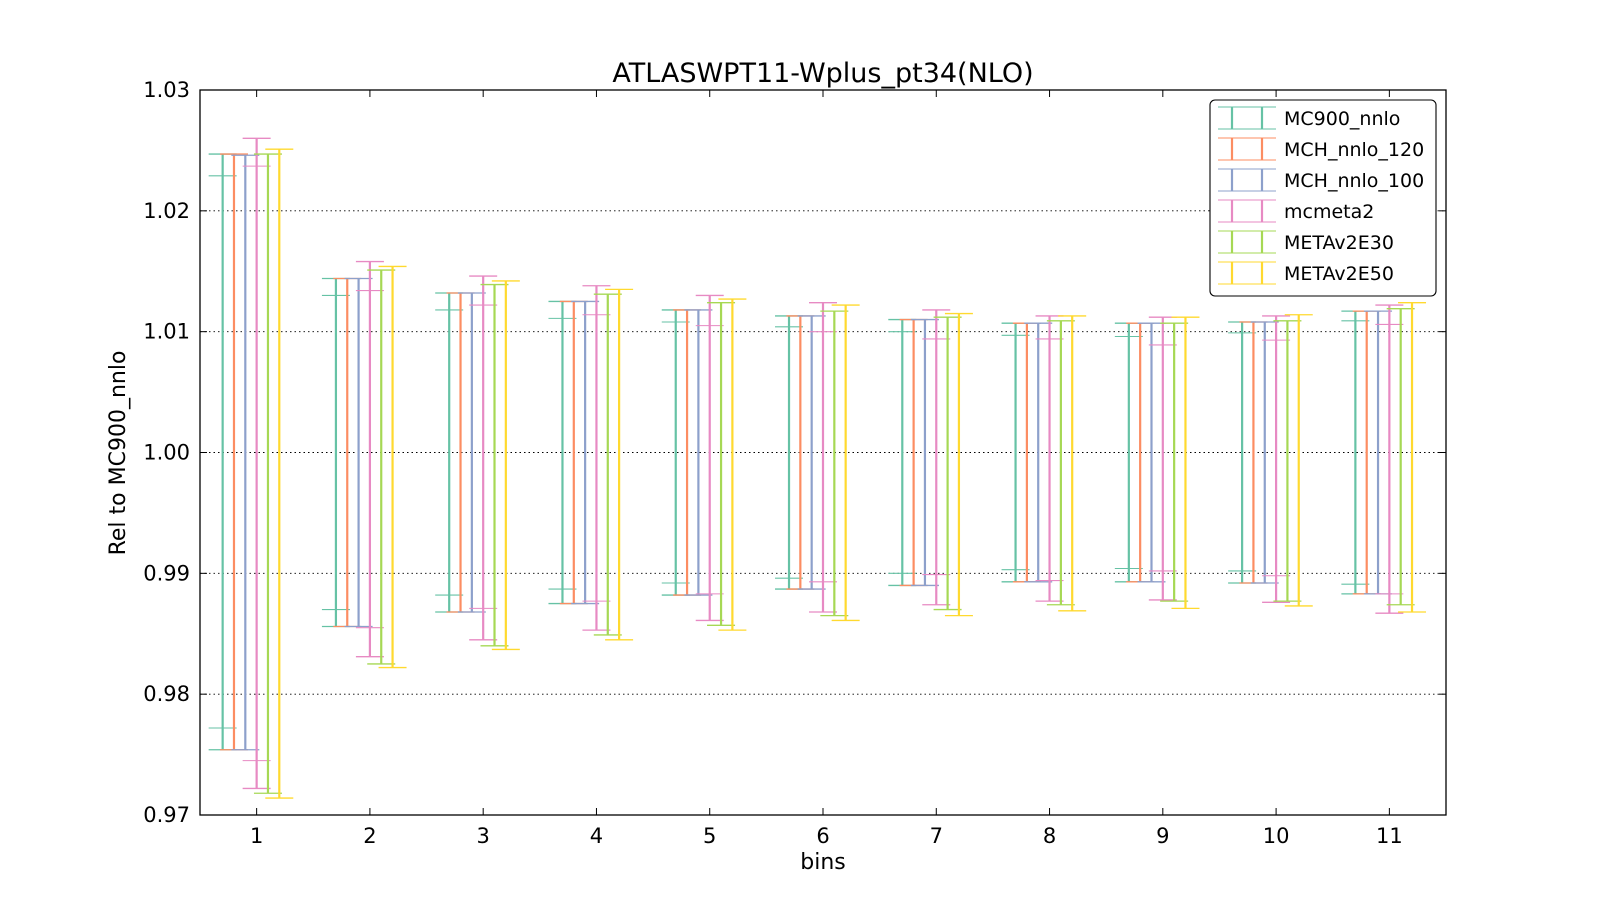 The image size is (1600, 900). What do you see at coordinates (822, 862) in the screenshot?
I see `x-axis-label: bins` at bounding box center [822, 862].